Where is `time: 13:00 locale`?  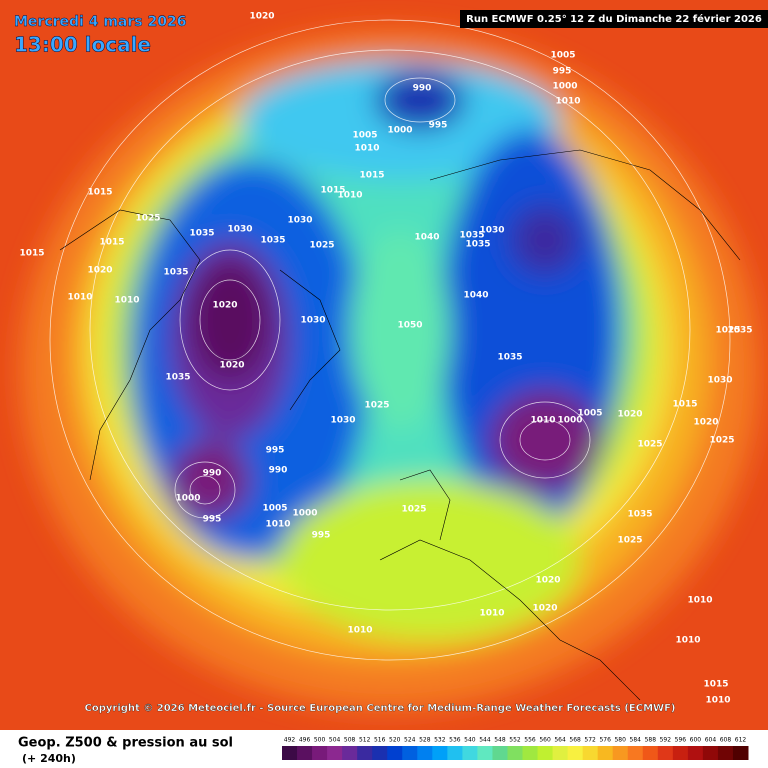 time: 13:00 locale is located at coordinates (82, 45).